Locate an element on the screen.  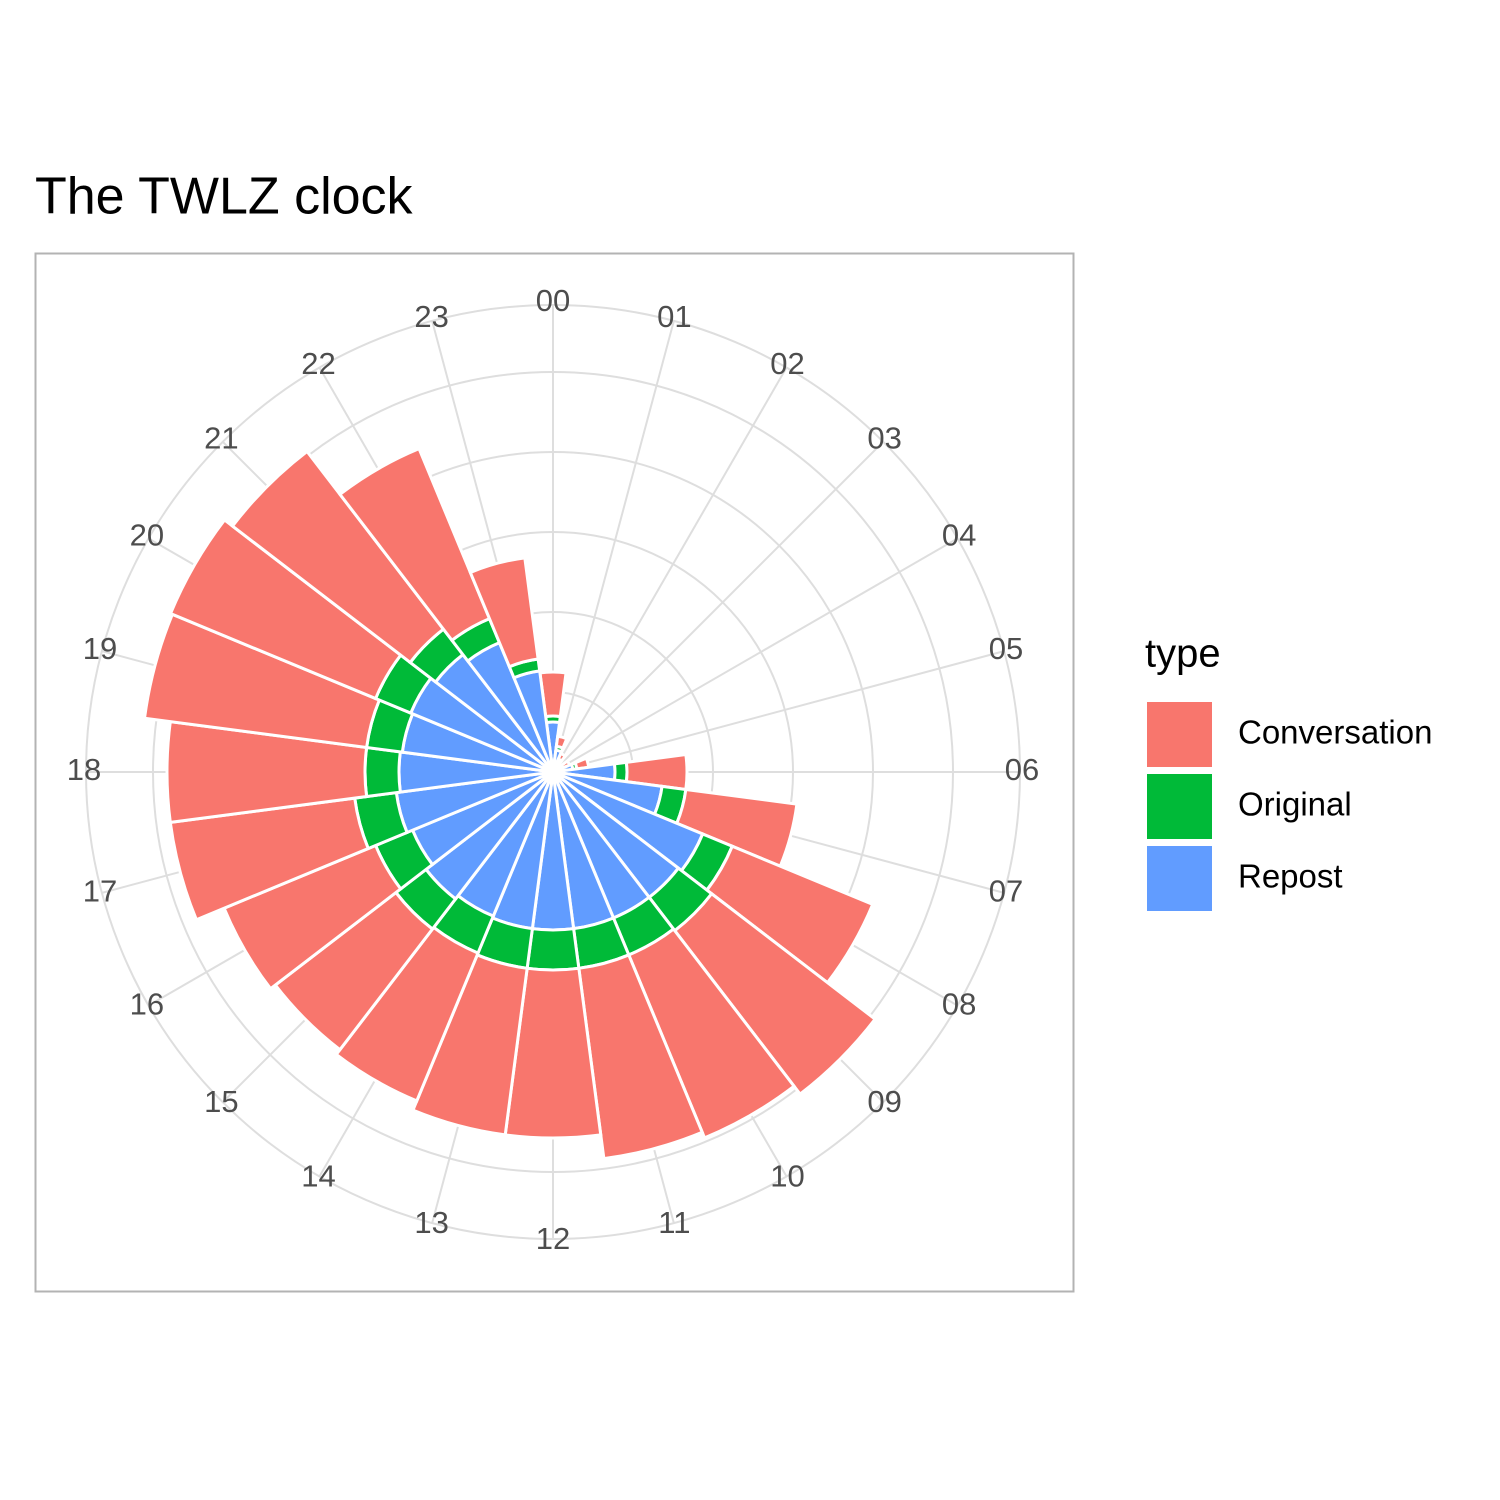
hour-label: 20 is located at coordinates (147, 535).